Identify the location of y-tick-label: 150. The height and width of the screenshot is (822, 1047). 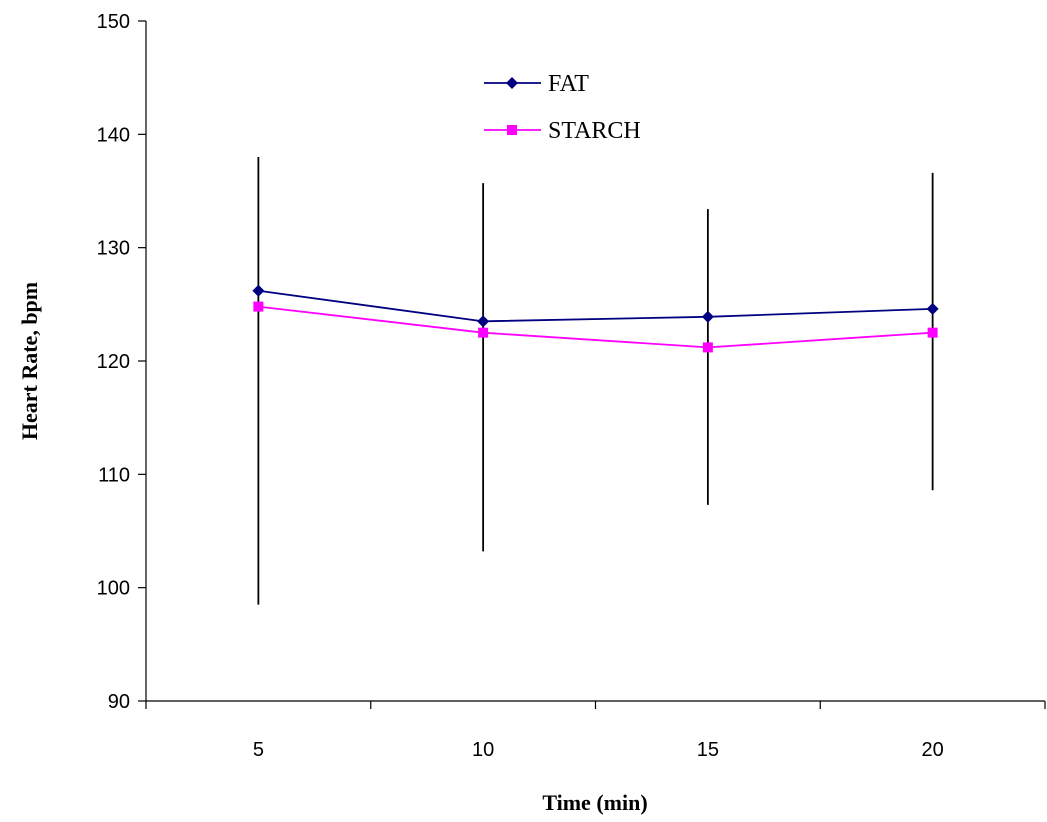
(113, 22).